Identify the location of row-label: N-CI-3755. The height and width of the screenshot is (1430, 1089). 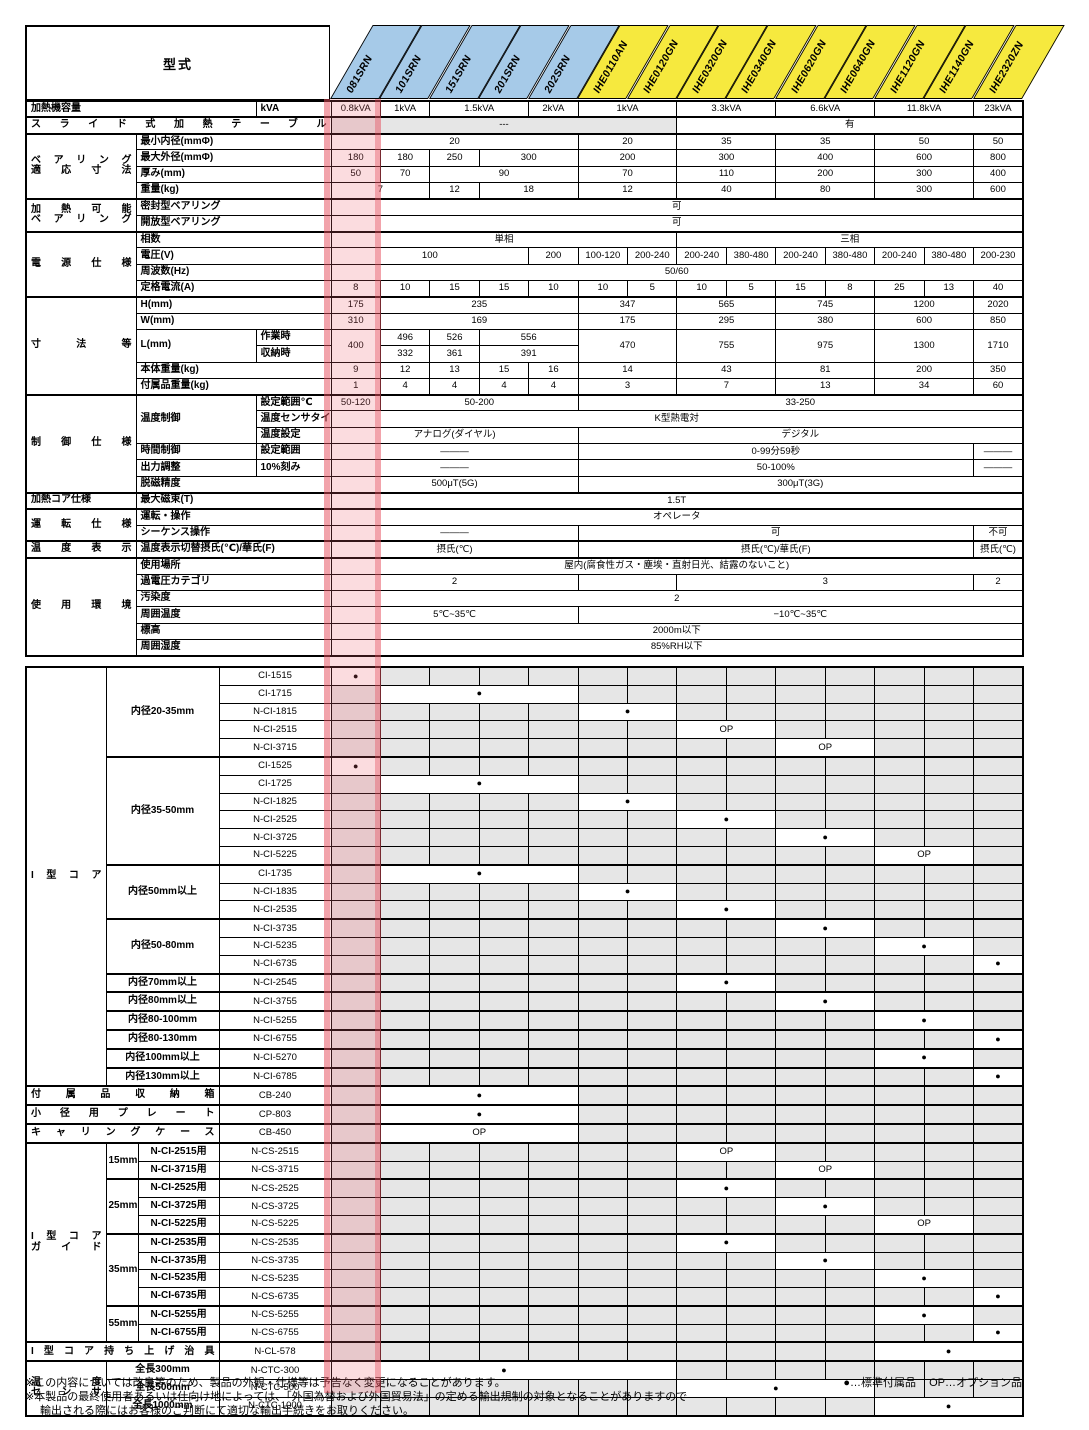
(275, 1001).